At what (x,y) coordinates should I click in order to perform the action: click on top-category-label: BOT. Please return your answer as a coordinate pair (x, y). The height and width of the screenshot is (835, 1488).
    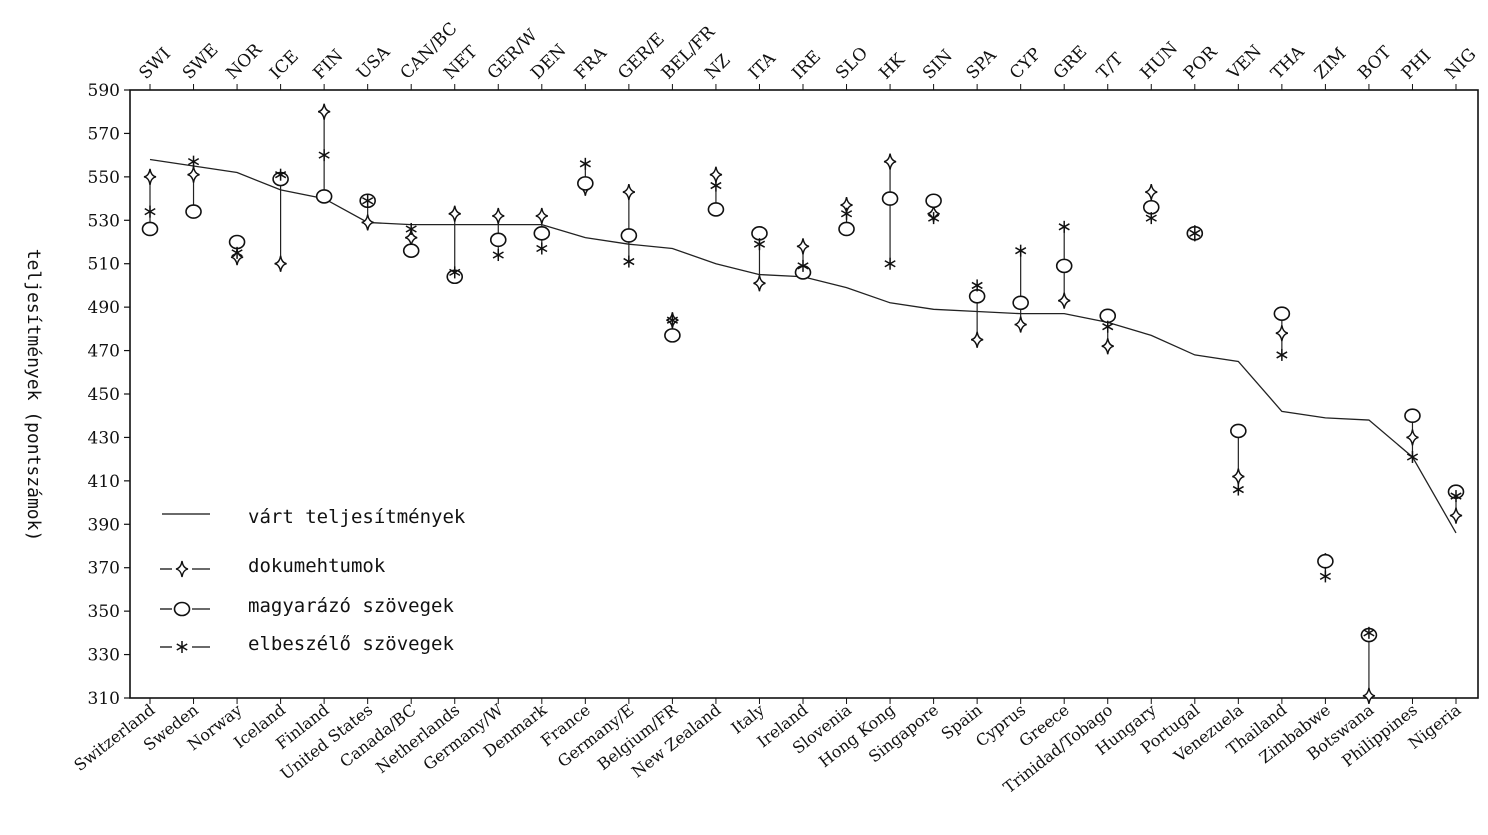
    Looking at the image, I should click on (1375, 63).